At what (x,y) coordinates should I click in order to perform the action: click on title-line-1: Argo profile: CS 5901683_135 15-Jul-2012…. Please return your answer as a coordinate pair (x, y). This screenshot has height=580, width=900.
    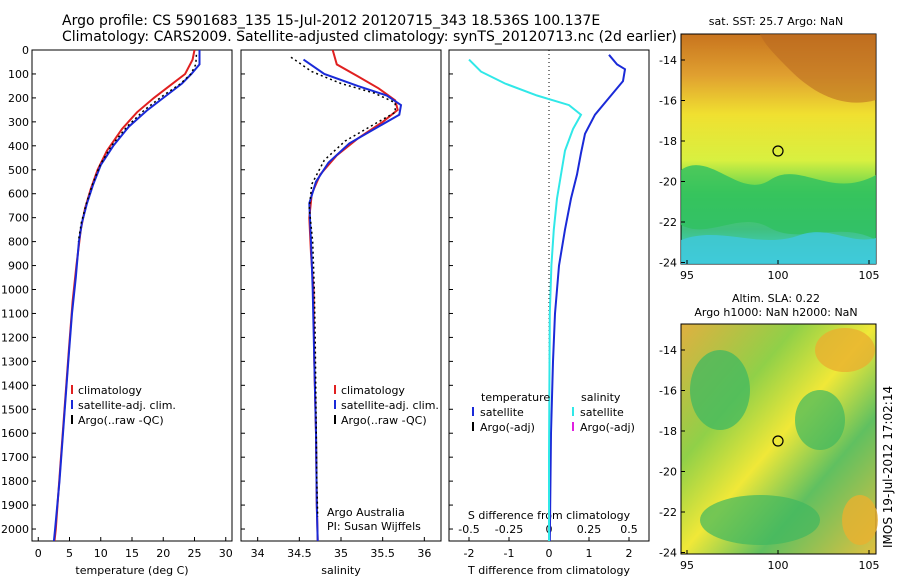
    Looking at the image, I should click on (331, 21).